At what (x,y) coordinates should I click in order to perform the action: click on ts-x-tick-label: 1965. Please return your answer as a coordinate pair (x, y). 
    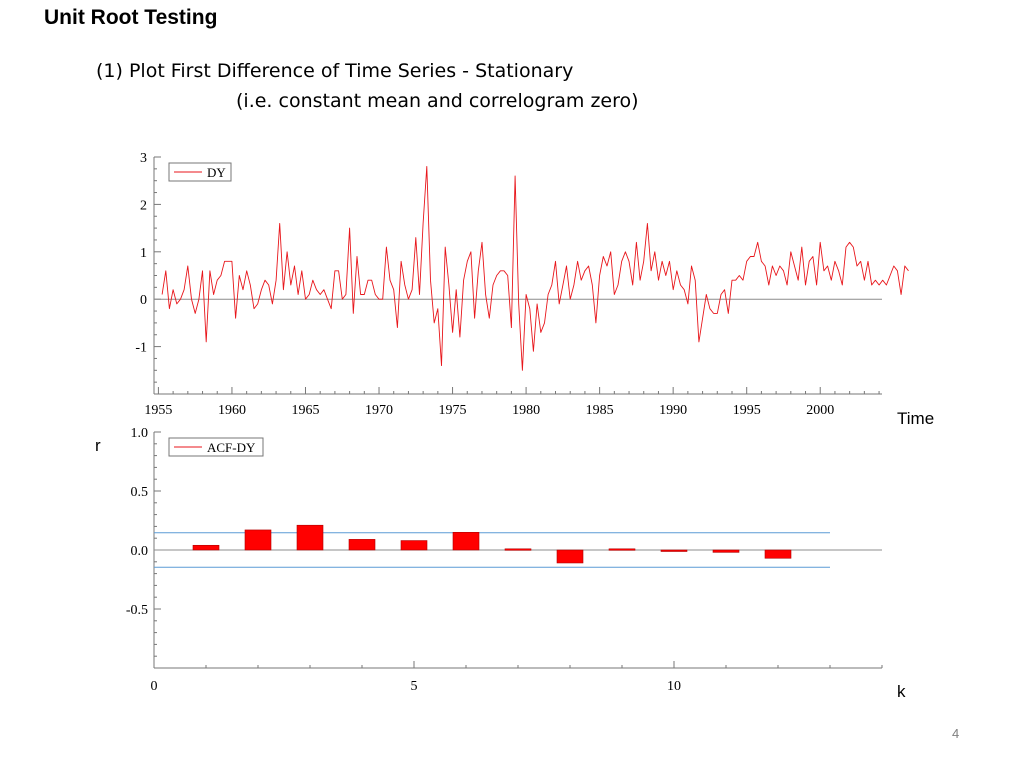
    Looking at the image, I should click on (305, 410).